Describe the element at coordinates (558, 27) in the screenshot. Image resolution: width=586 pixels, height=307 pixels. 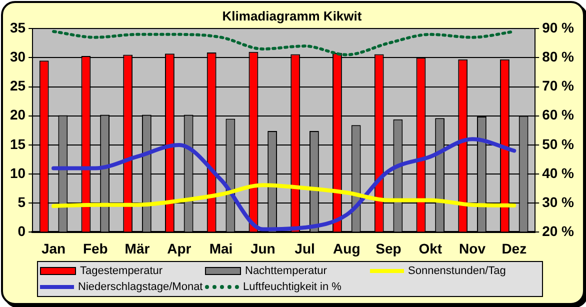
I see `y2-tick-label: 90 %` at that location.